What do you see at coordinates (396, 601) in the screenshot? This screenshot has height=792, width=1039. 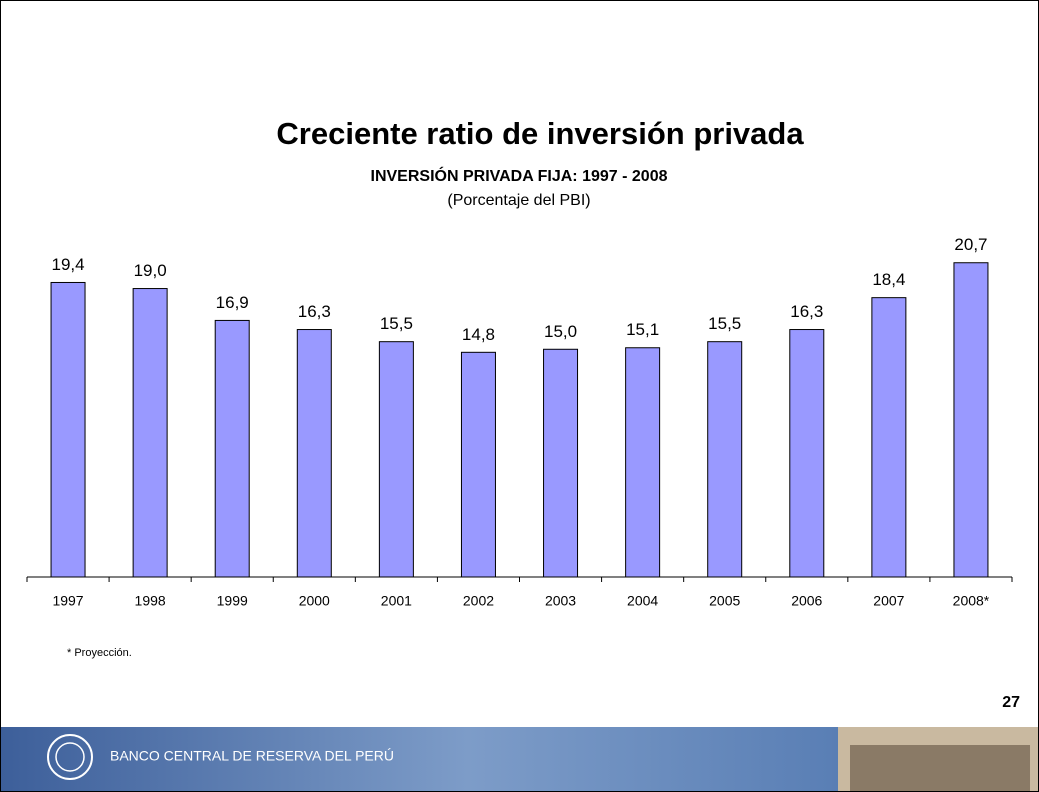 I see `x-tick-label: 2001` at bounding box center [396, 601].